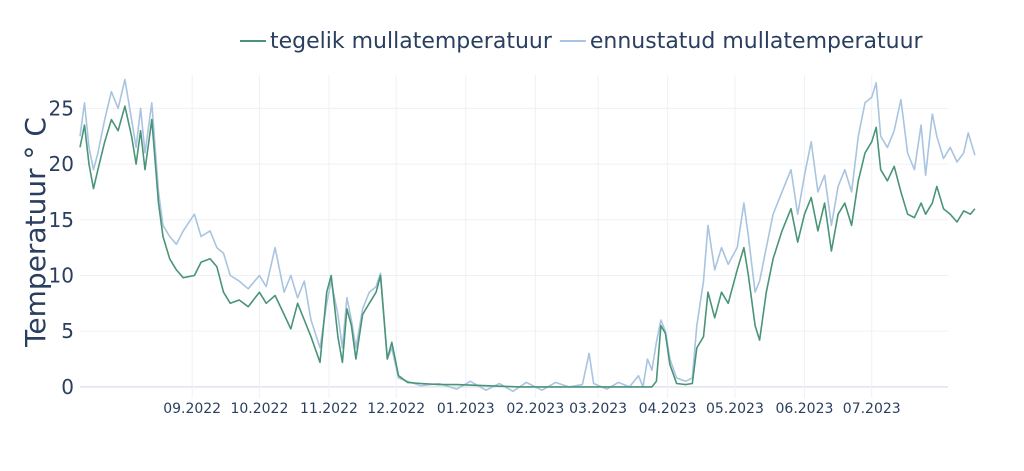  Describe the element at coordinates (872, 409) in the screenshot. I see `x-tick-label: 07.2023` at that location.